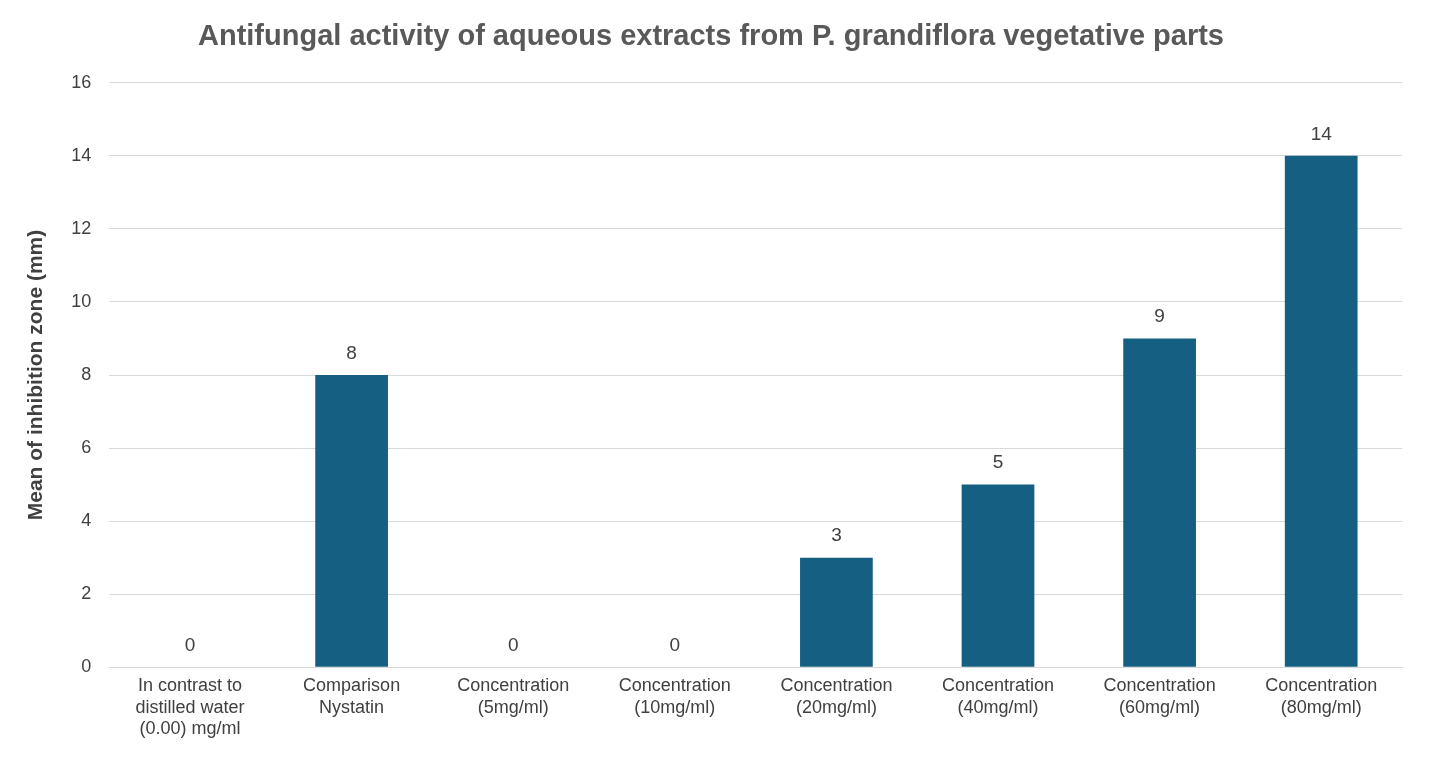 This screenshot has width=1437, height=758. What do you see at coordinates (352, 695) in the screenshot?
I see `x-tick-label: Comparison Nystatin` at bounding box center [352, 695].